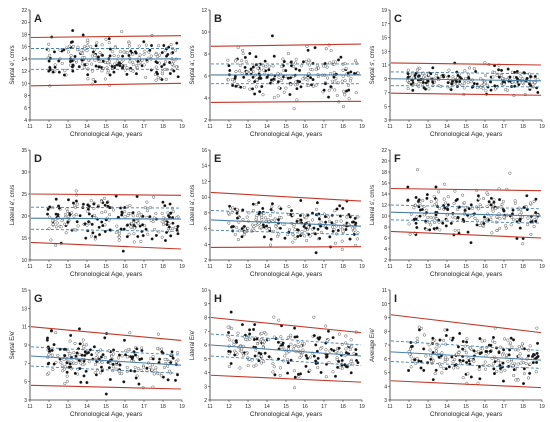 The image size is (550, 422). I want to click on inner-lower-line, so click(286, 232).